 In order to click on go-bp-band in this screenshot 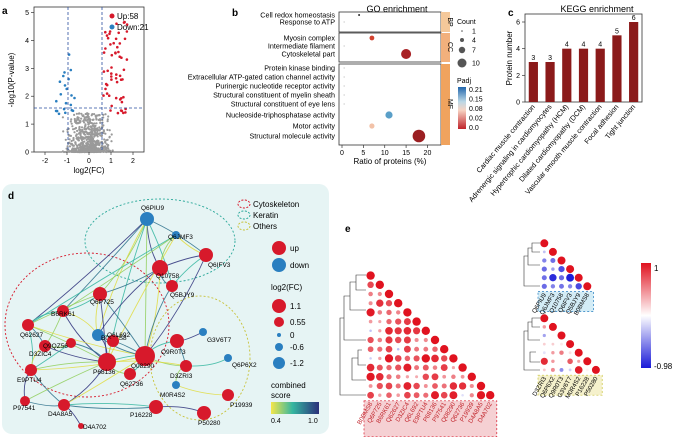, I will do `click(445, 22)`.